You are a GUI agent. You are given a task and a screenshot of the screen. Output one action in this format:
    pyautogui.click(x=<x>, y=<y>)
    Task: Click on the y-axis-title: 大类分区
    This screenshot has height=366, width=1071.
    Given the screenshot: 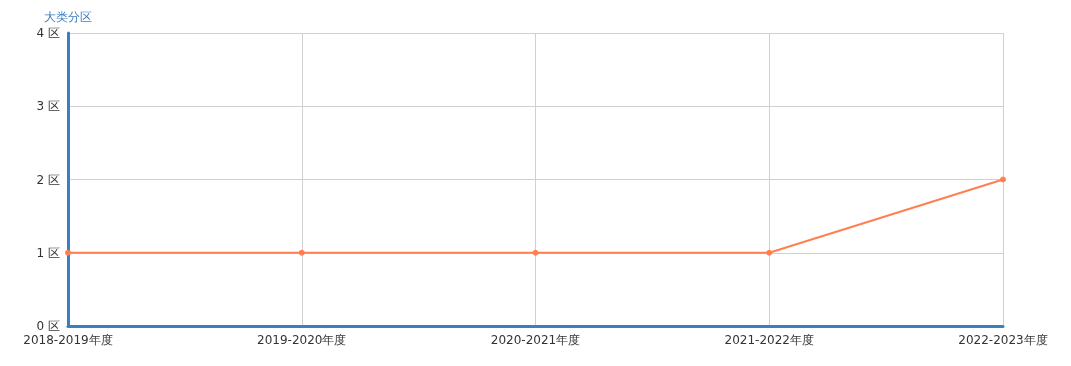 What is the action you would take?
    pyautogui.click(x=68, y=17)
    